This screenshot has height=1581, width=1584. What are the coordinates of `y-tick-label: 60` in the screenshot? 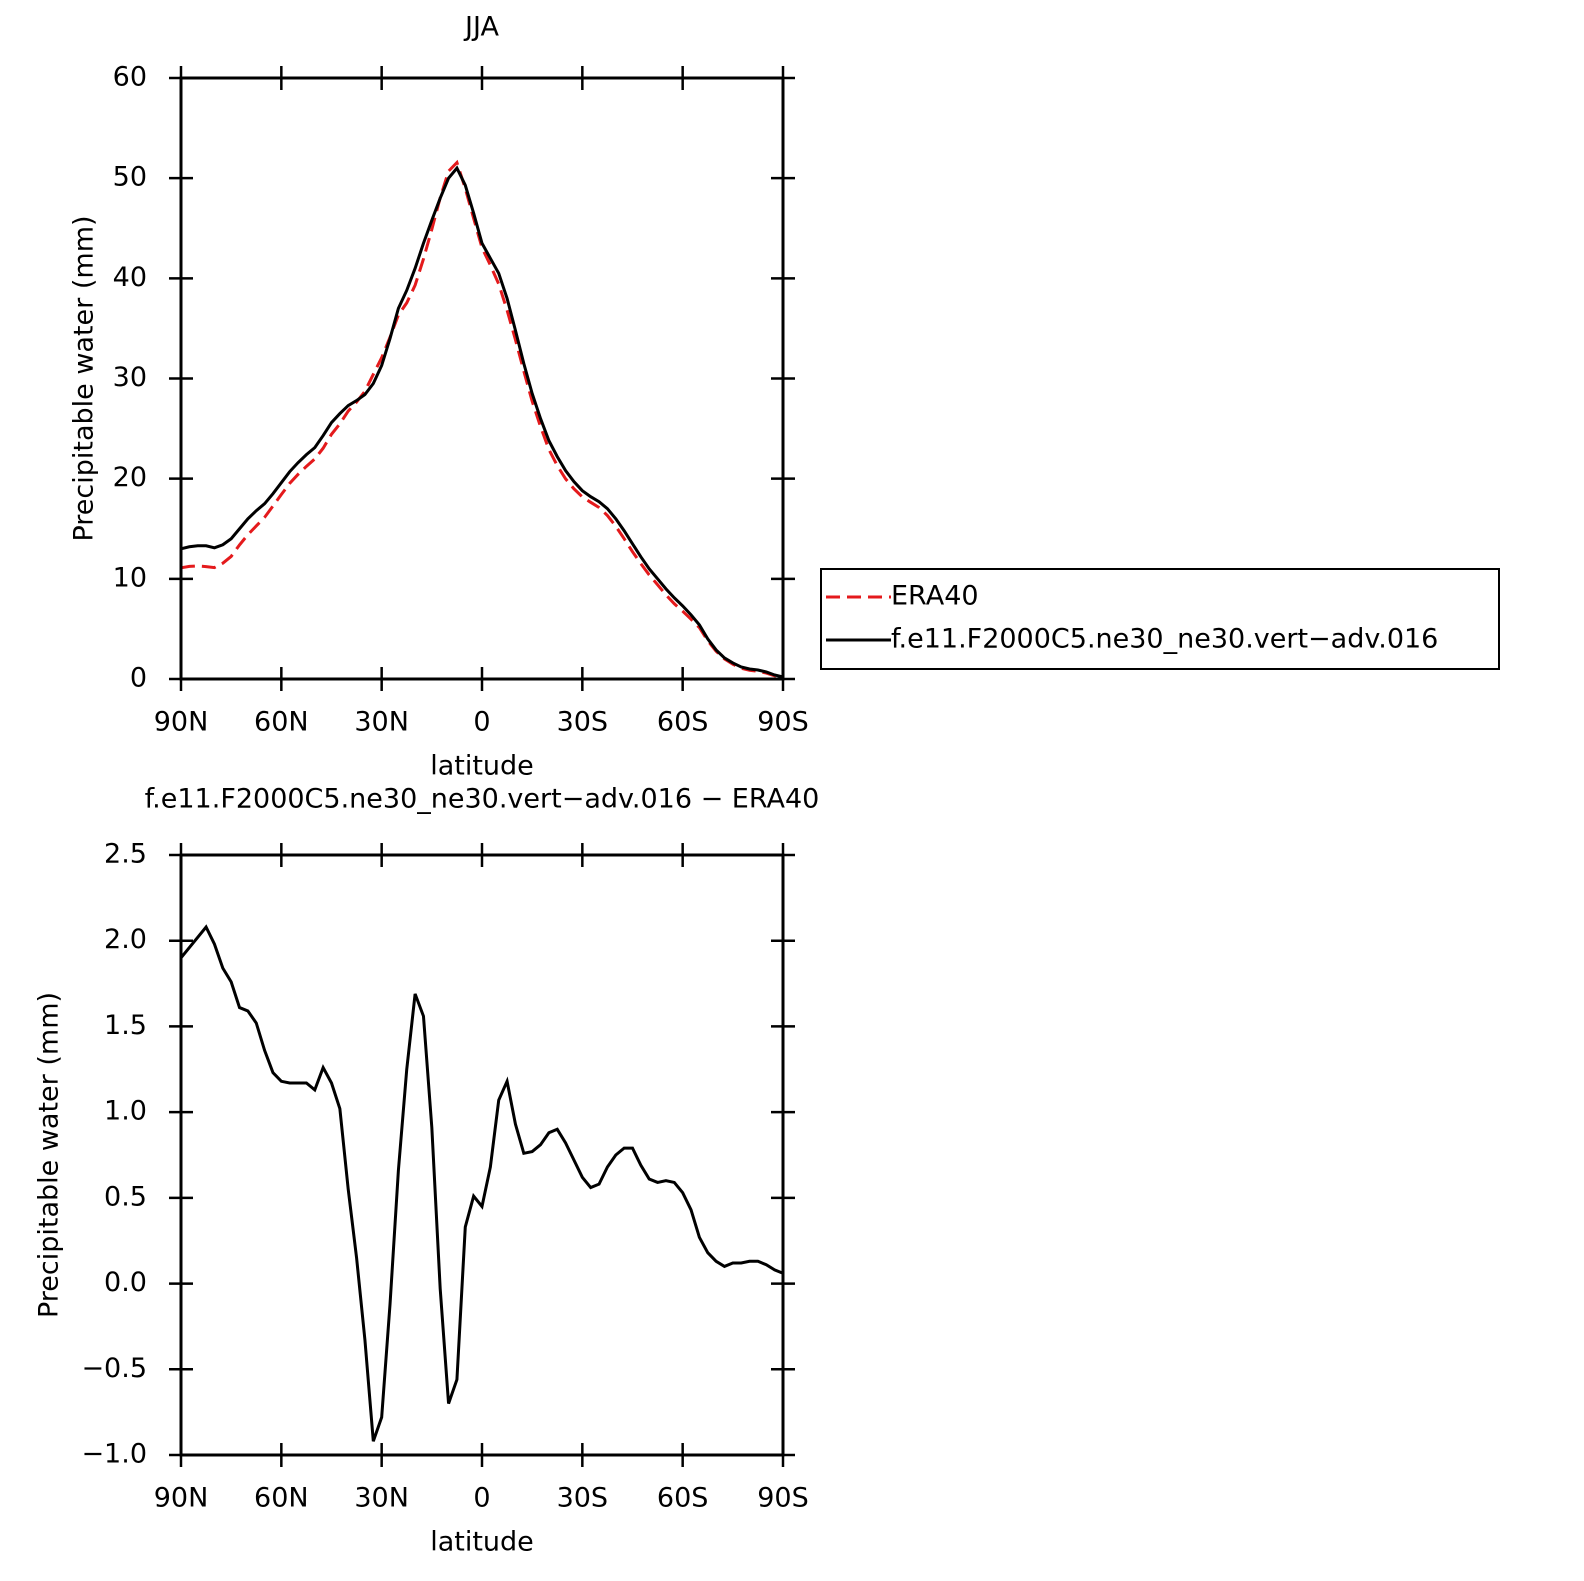 It's located at (130, 77).